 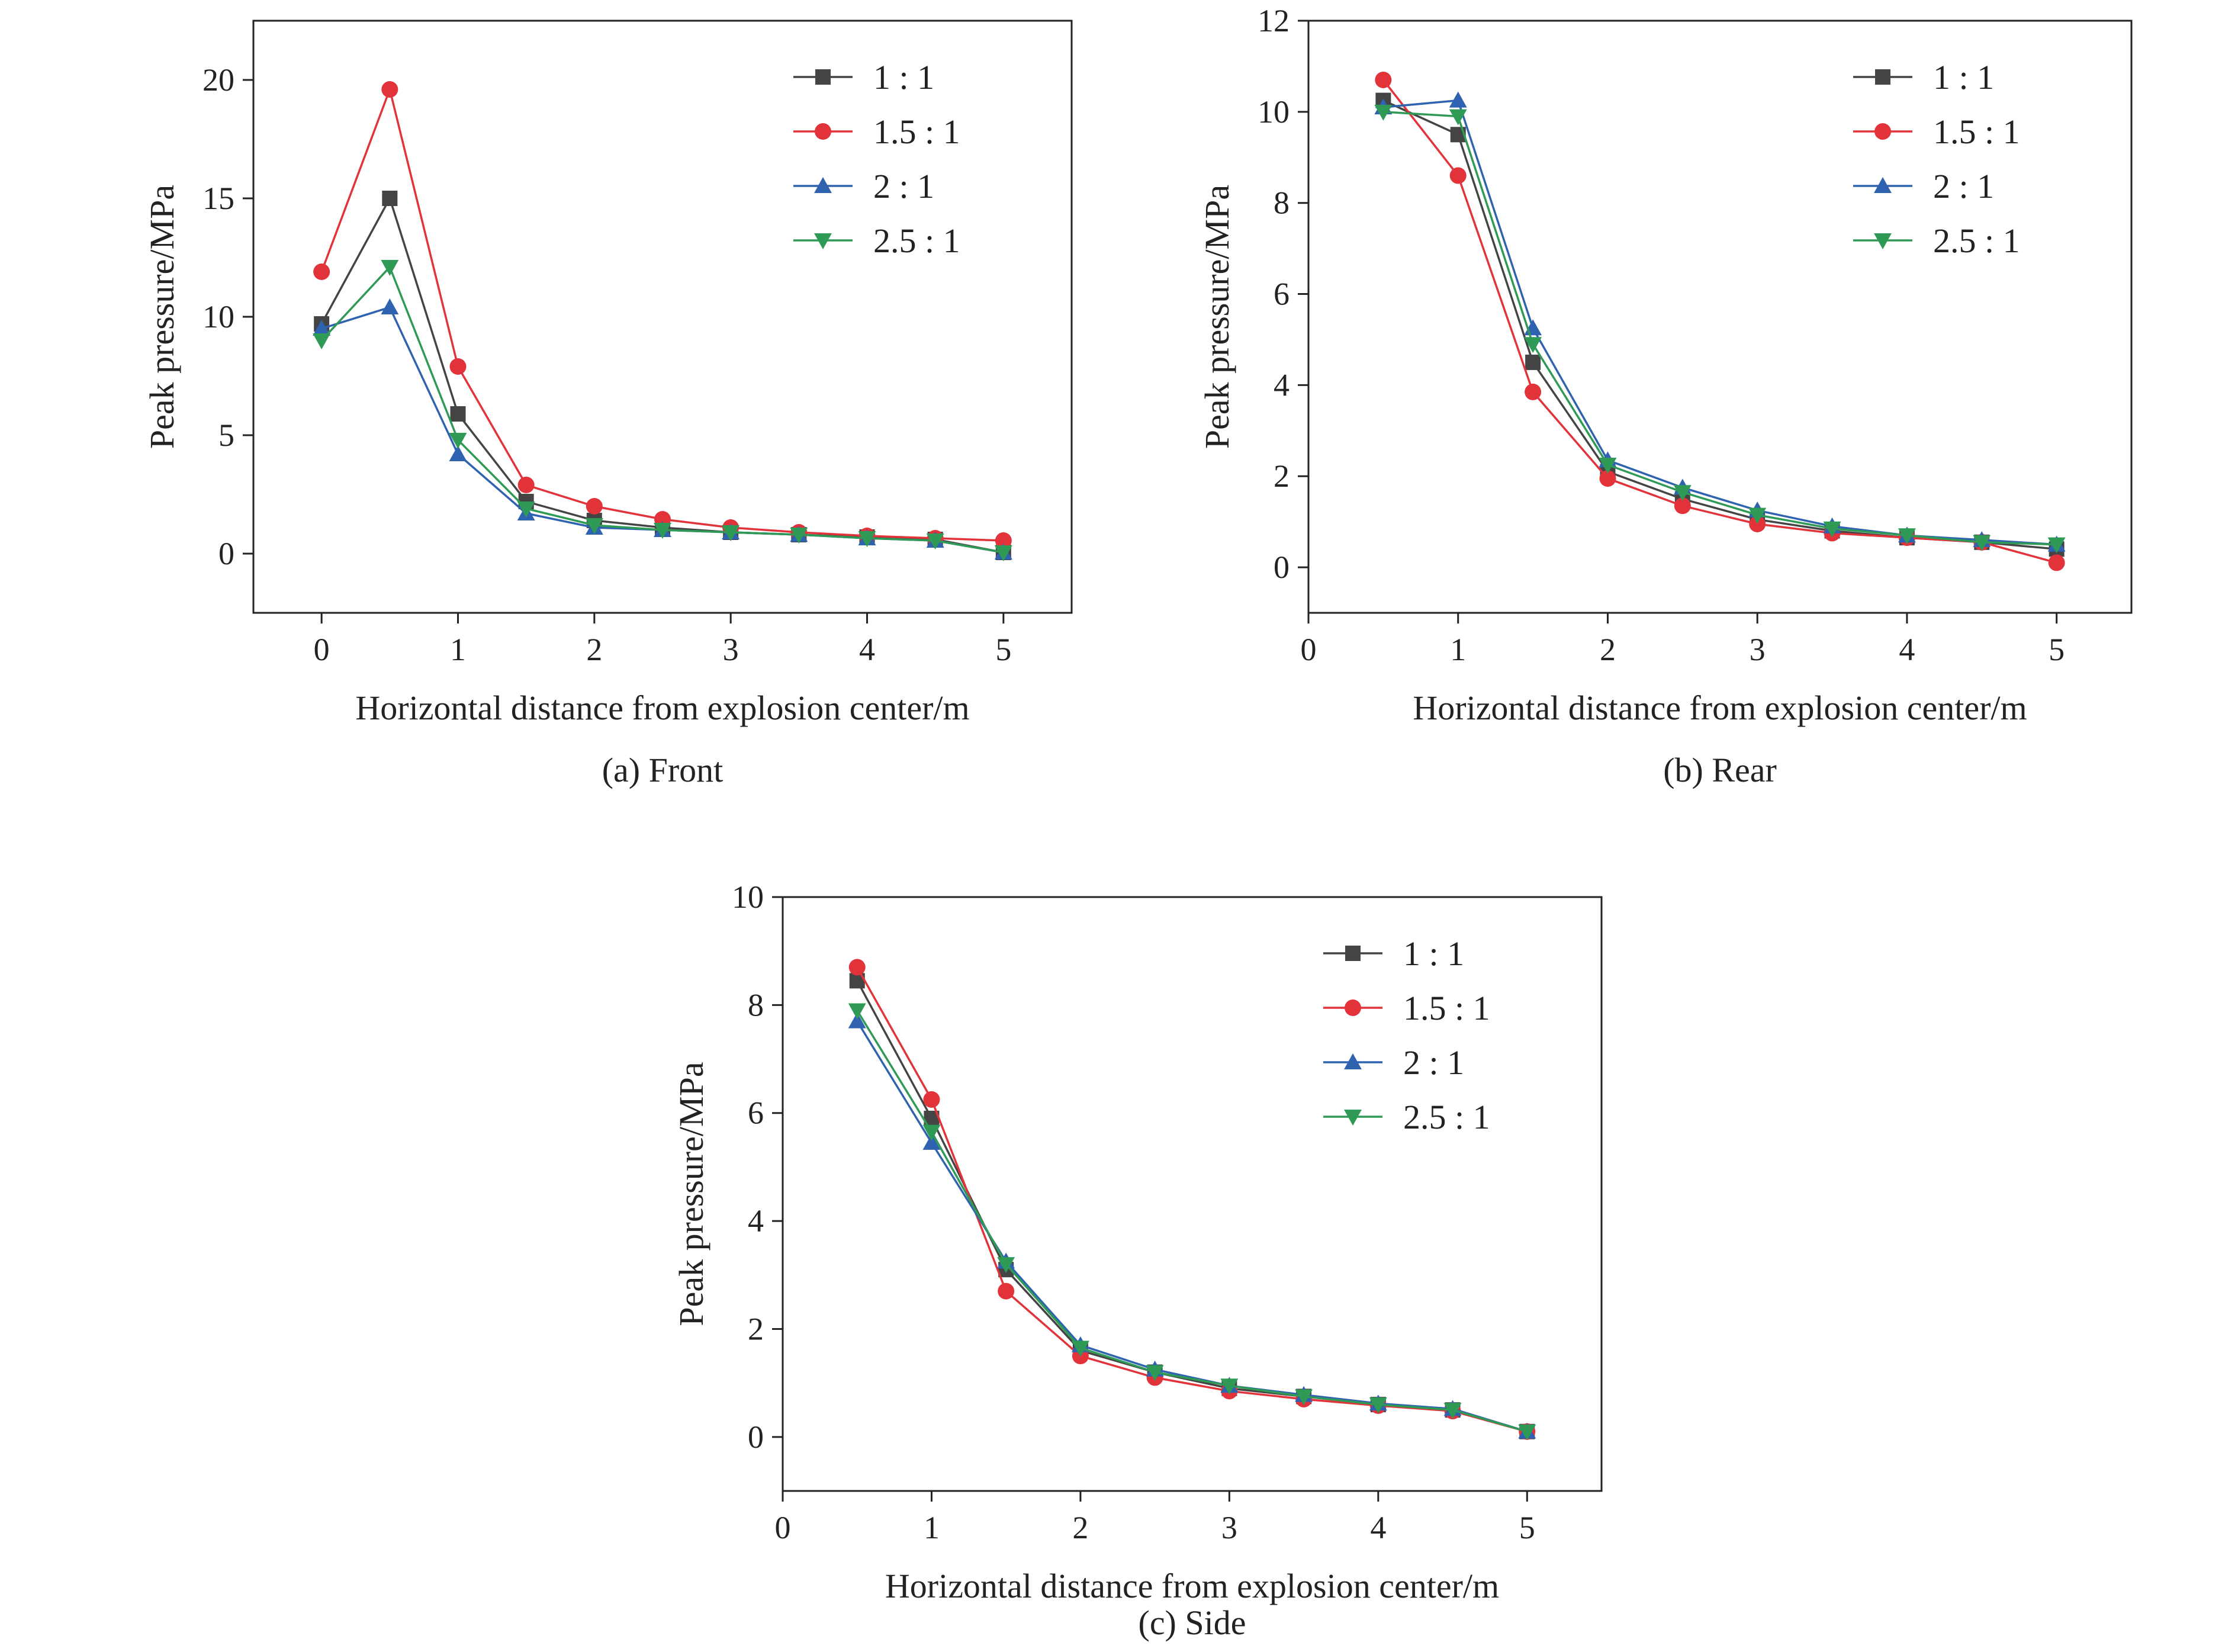 What do you see at coordinates (226, 553) in the screenshot?
I see `y-tick-label: 0` at bounding box center [226, 553].